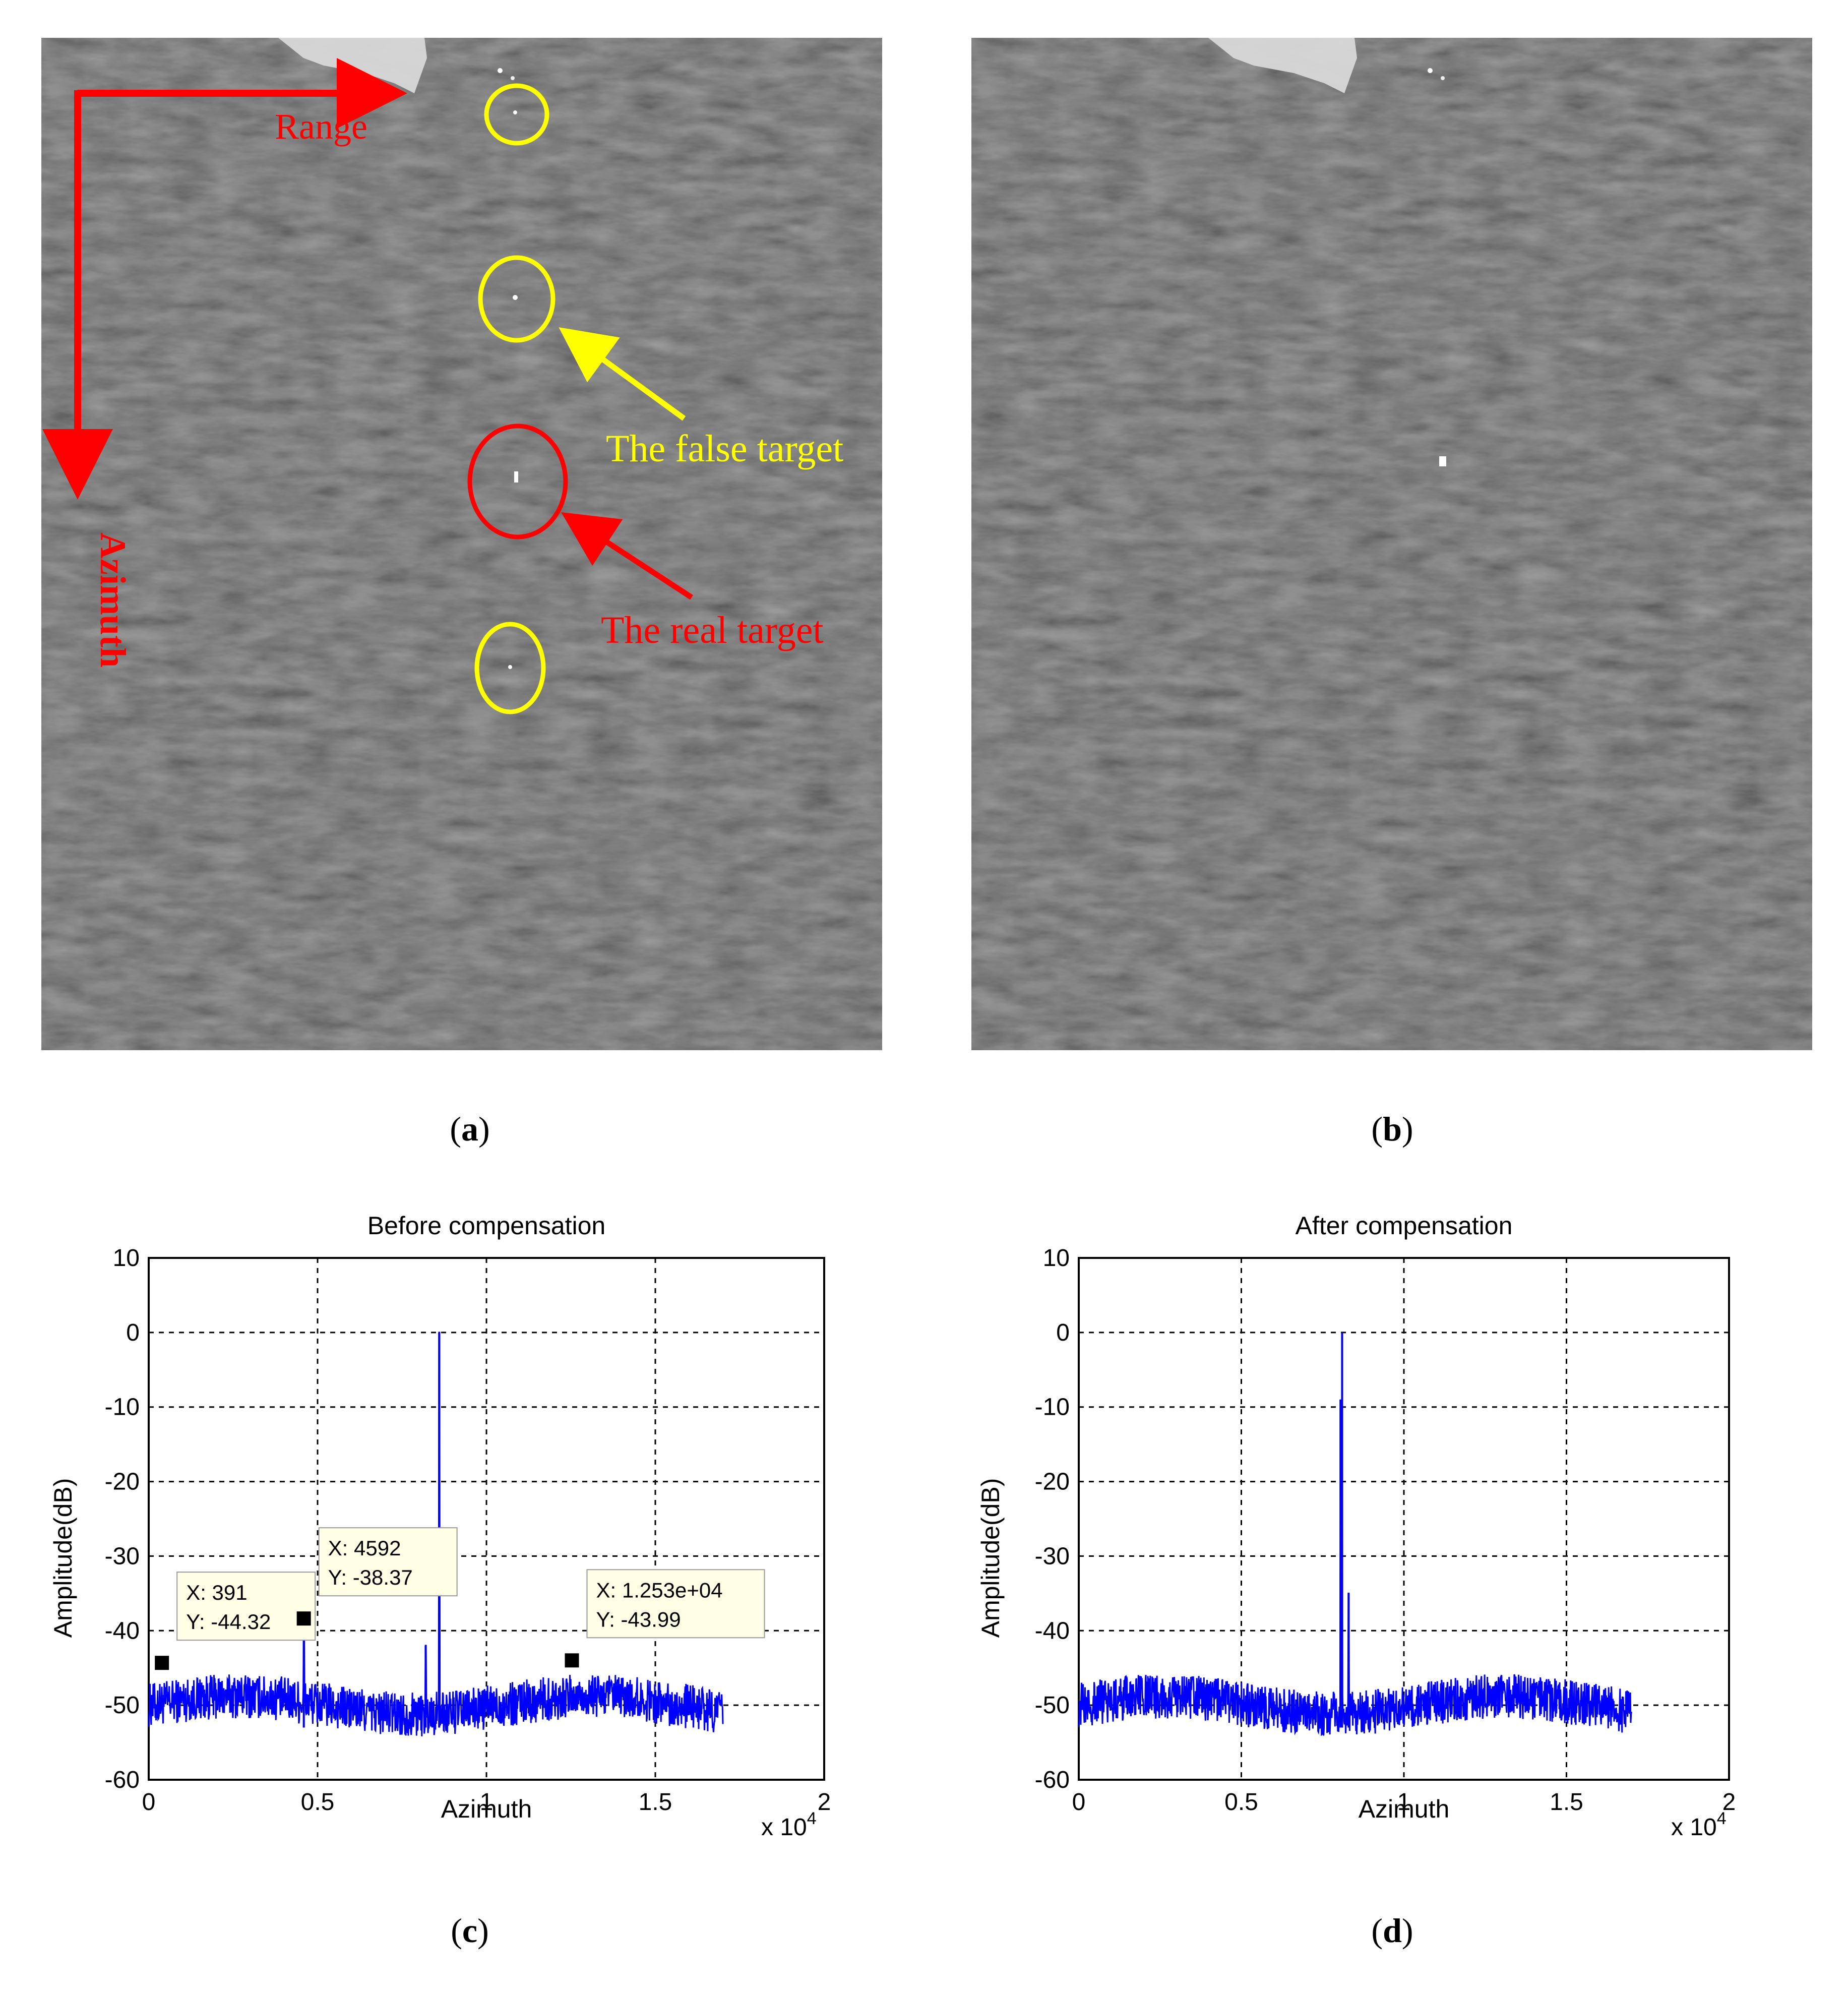 This screenshot has height=1991, width=1848. I want to click on caption-c: (c), so click(470, 1931).